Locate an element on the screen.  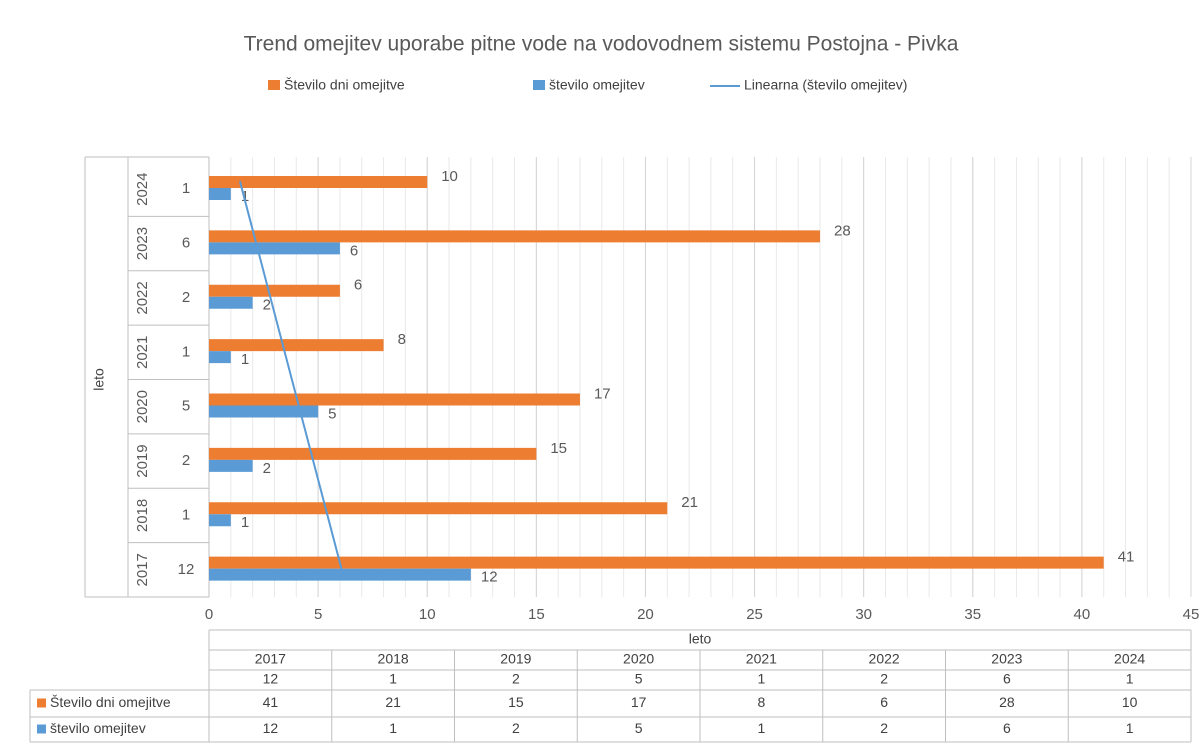
legend-label: število omejitev is located at coordinates (597, 85).